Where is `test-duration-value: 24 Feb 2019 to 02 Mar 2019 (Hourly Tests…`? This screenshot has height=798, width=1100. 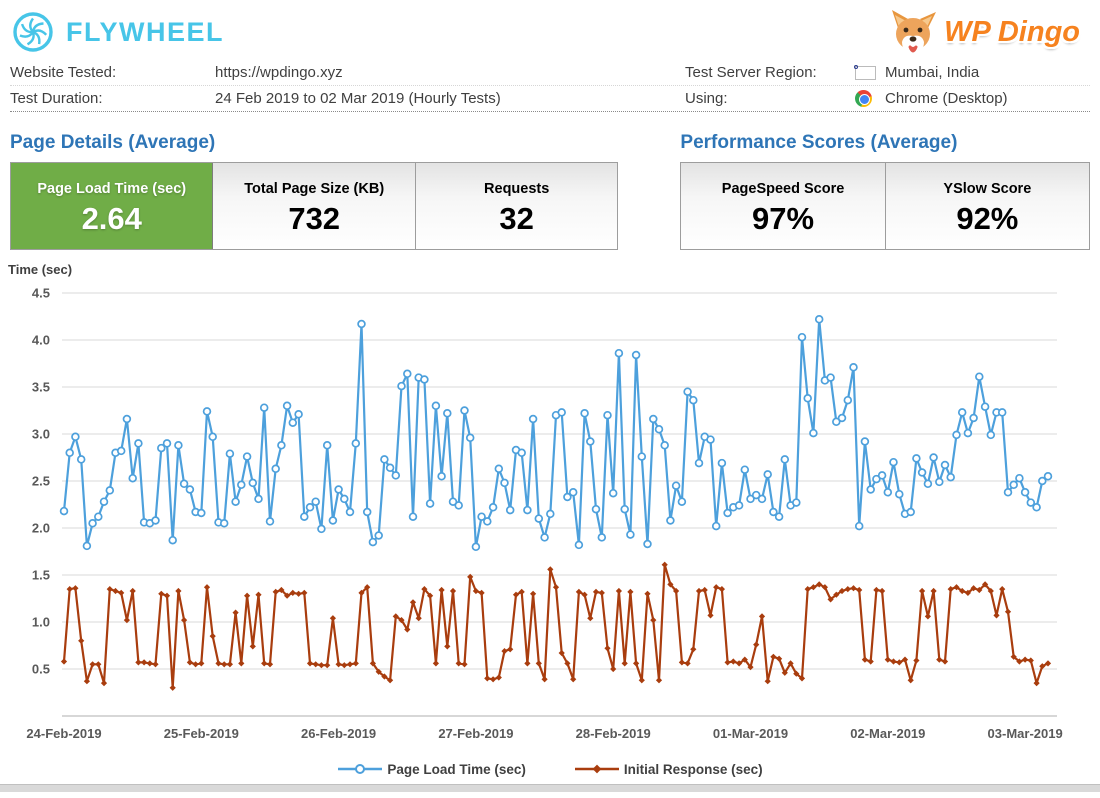 test-duration-value: 24 Feb 2019 to 02 Mar 2019 (Hourly Tests… is located at coordinates (358, 98).